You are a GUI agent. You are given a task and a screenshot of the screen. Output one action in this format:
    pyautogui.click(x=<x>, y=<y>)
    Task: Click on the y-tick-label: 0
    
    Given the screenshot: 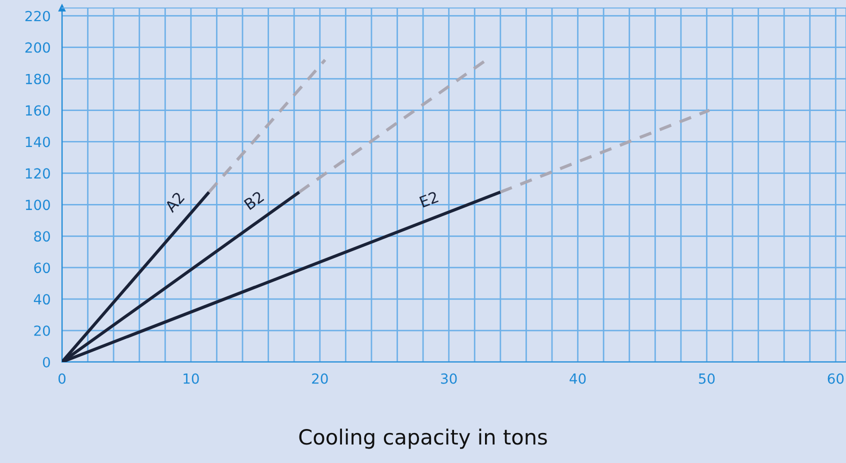 What is the action you would take?
    pyautogui.click(x=46, y=362)
    